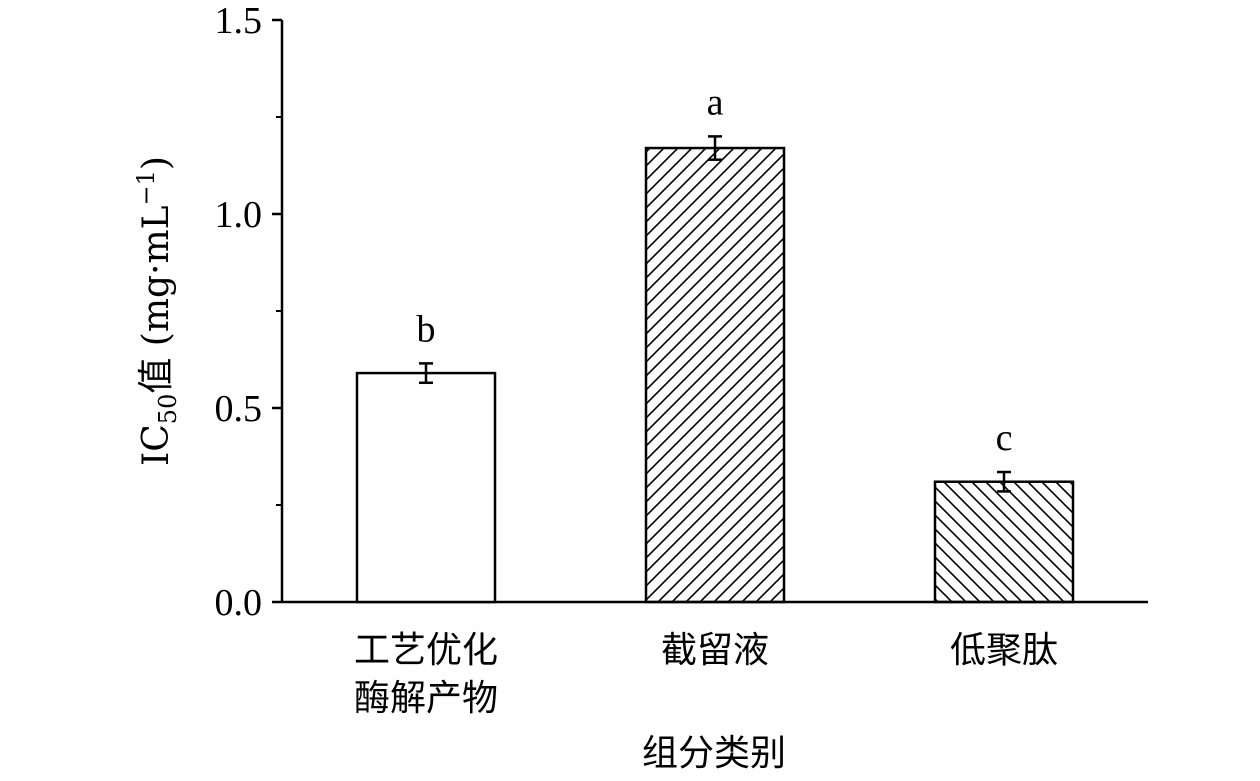 Image resolution: width=1260 pixels, height=781 pixels. Describe the element at coordinates (239, 409) in the screenshot. I see `y-tick-label: 0.5` at that location.